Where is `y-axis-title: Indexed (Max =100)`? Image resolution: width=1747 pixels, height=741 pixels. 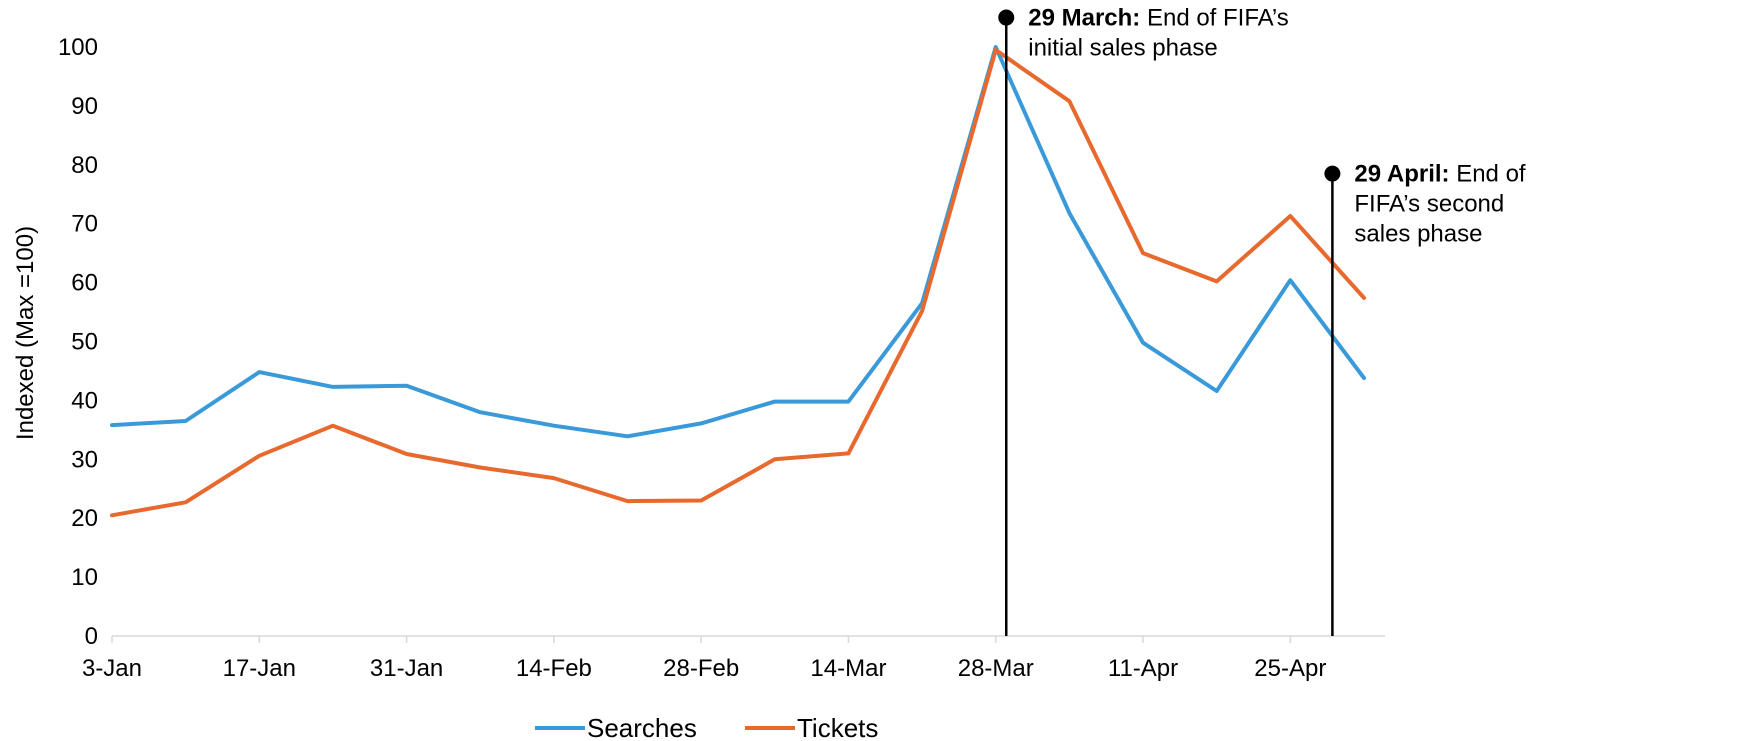 y-axis-title: Indexed (Max =100) is located at coordinates (25, 333).